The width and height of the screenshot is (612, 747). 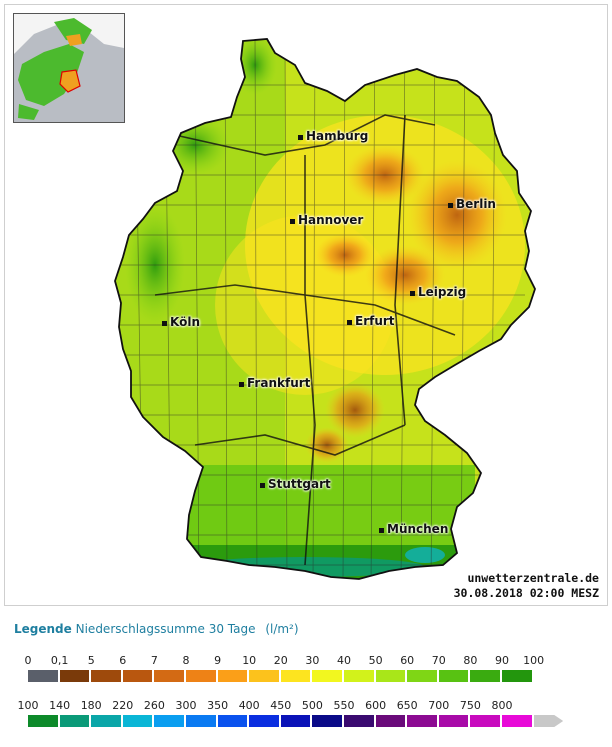 What do you see at coordinates (249, 705) in the screenshot?
I see `legend-tick-label: 400` at bounding box center [249, 705].